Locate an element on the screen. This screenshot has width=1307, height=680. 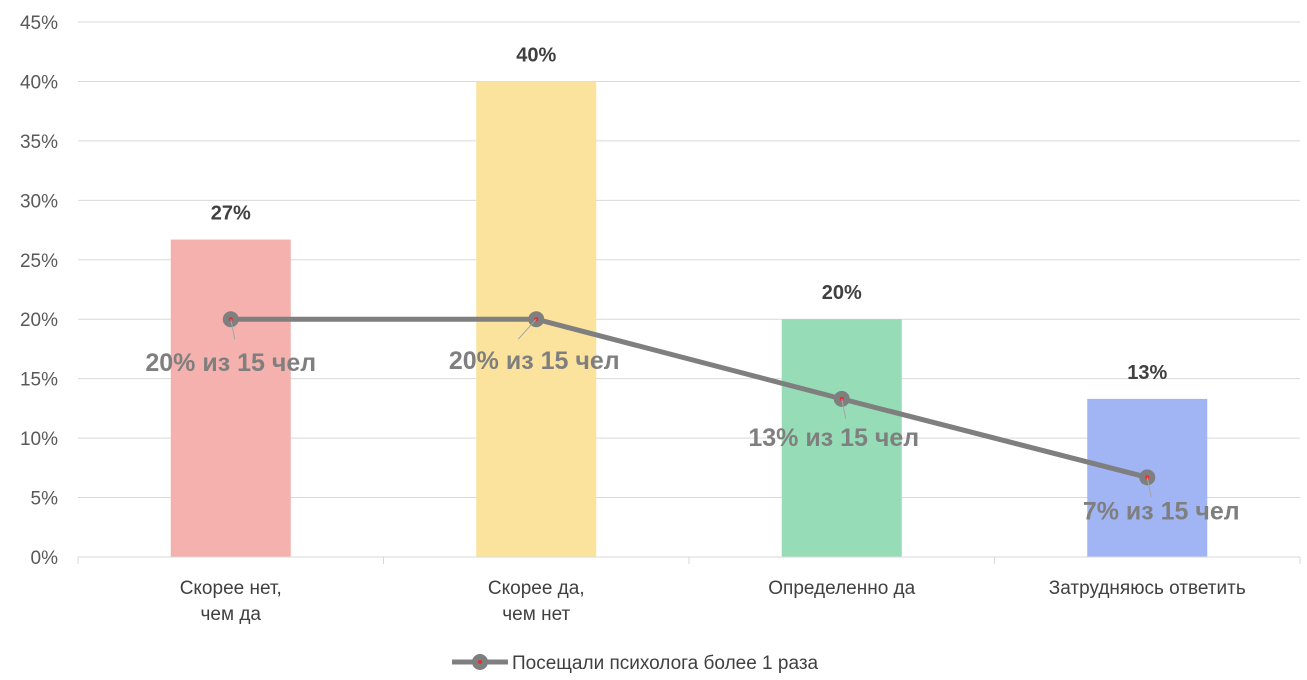
y-tick-label: 30% is located at coordinates (39, 201).